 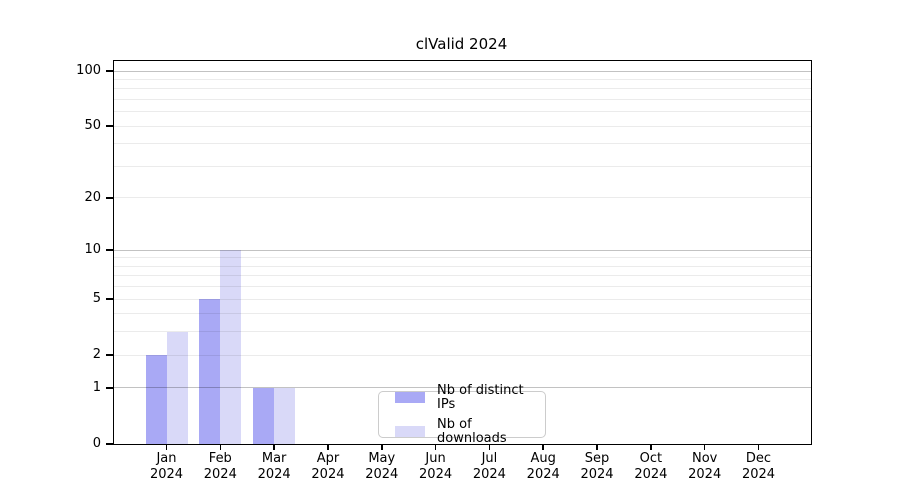 I want to click on legend-swatch-distinct-ips, so click(x=410, y=397).